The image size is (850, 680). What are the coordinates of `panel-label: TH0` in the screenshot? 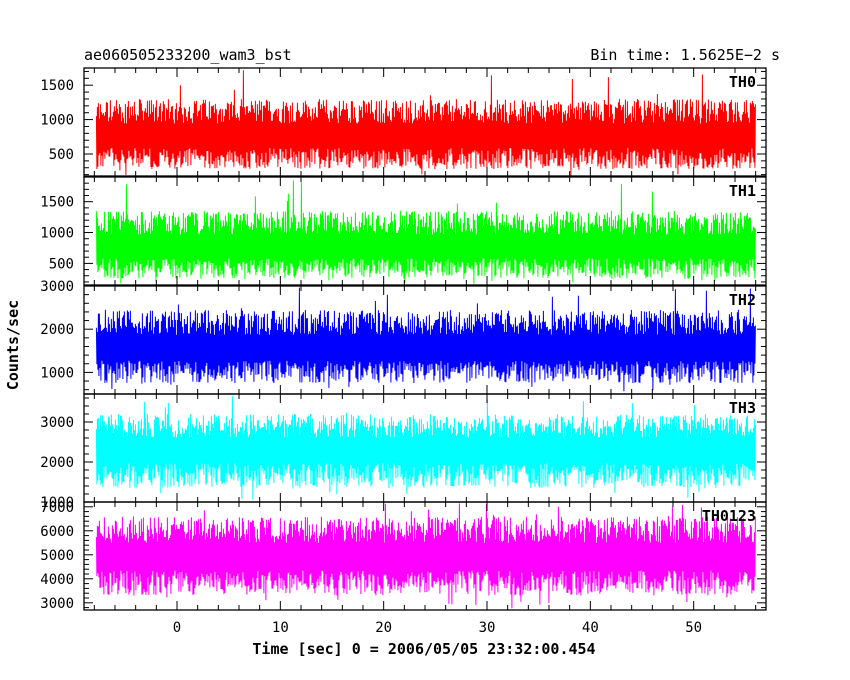 It's located at (742, 82).